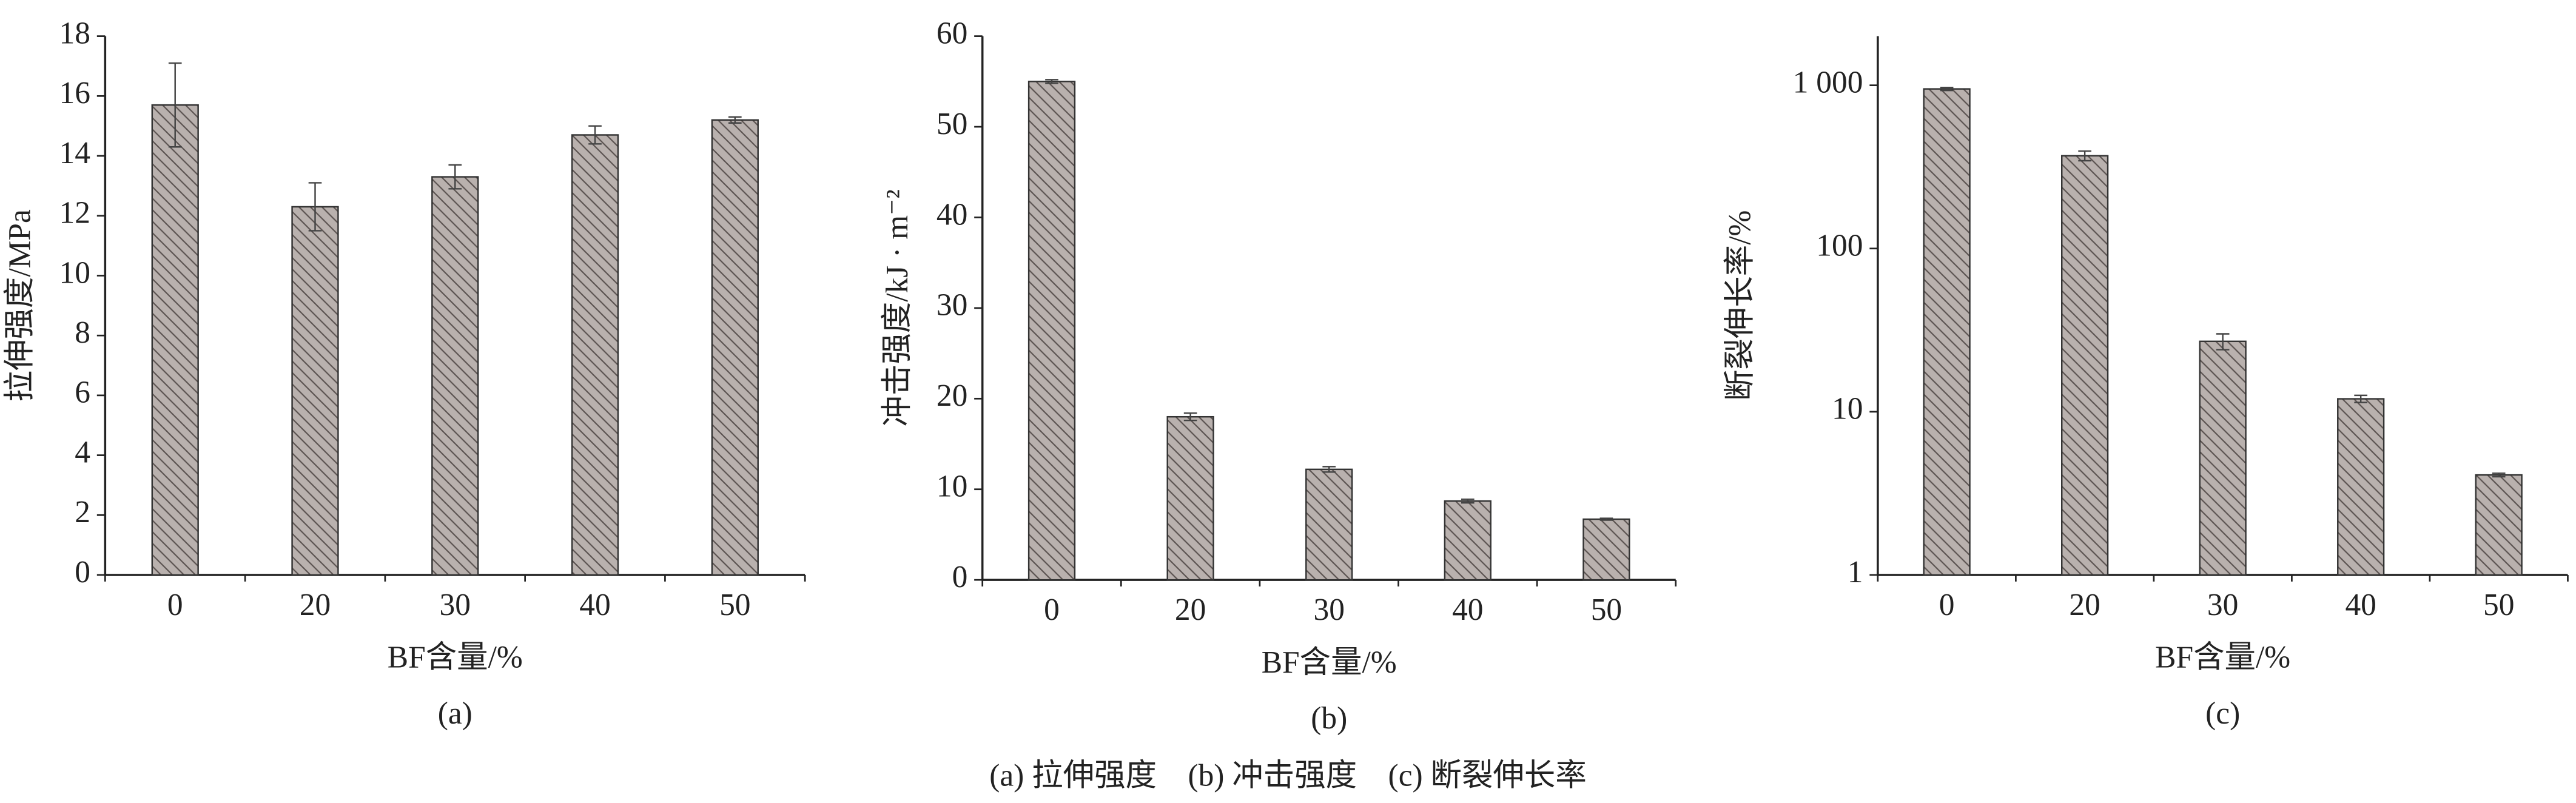  Describe the element at coordinates (952, 215) in the screenshot. I see `y-tick-label: 40` at that location.